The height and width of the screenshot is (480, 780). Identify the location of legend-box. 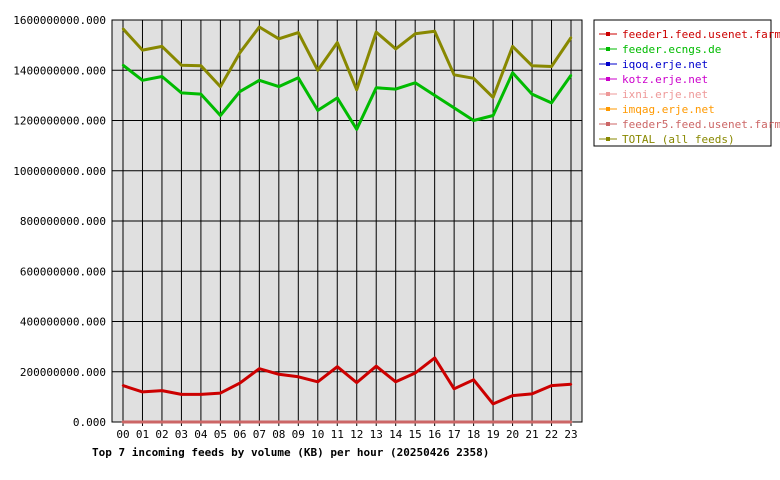
(682, 83).